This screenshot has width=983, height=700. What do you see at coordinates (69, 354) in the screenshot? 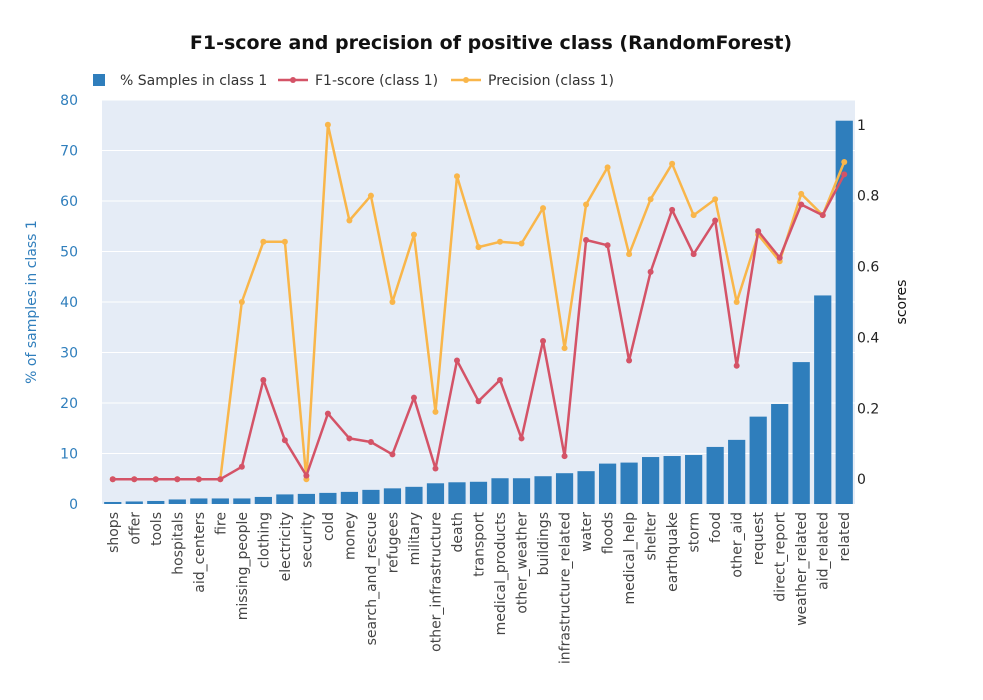
I see `y-left-tick-label: 30` at bounding box center [69, 354].